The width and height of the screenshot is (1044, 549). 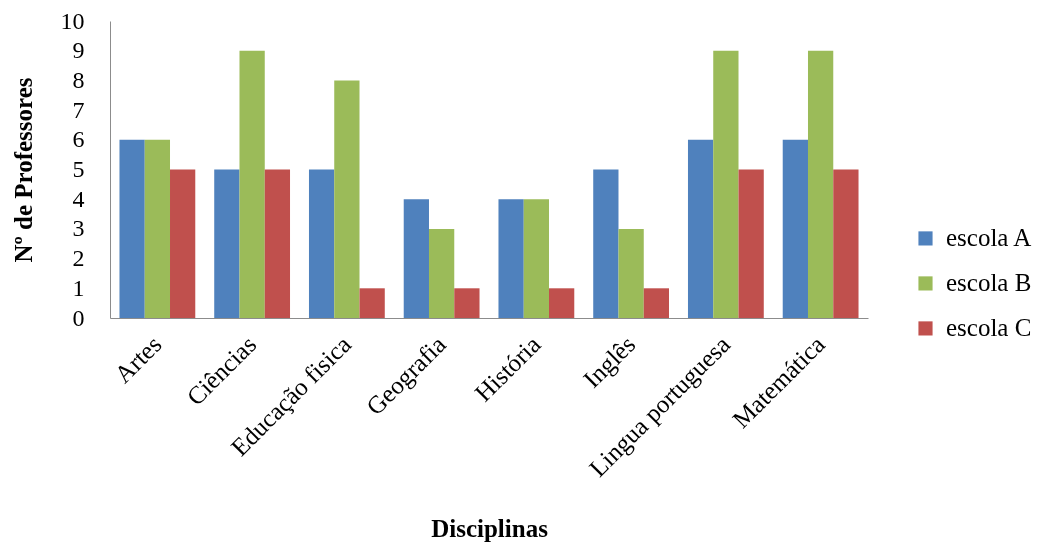 I want to click on legend-label: escola B, so click(x=989, y=283).